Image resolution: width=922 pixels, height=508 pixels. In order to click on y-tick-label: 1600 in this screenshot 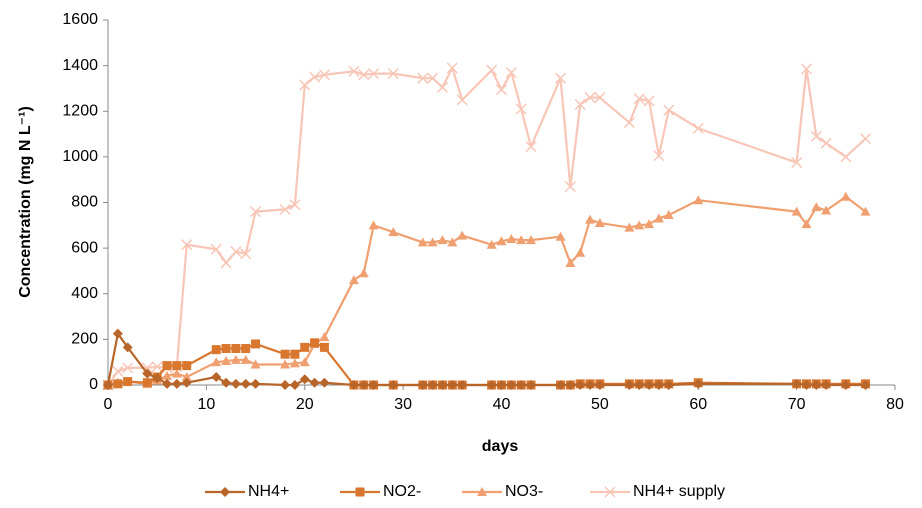, I will do `click(80, 19)`.